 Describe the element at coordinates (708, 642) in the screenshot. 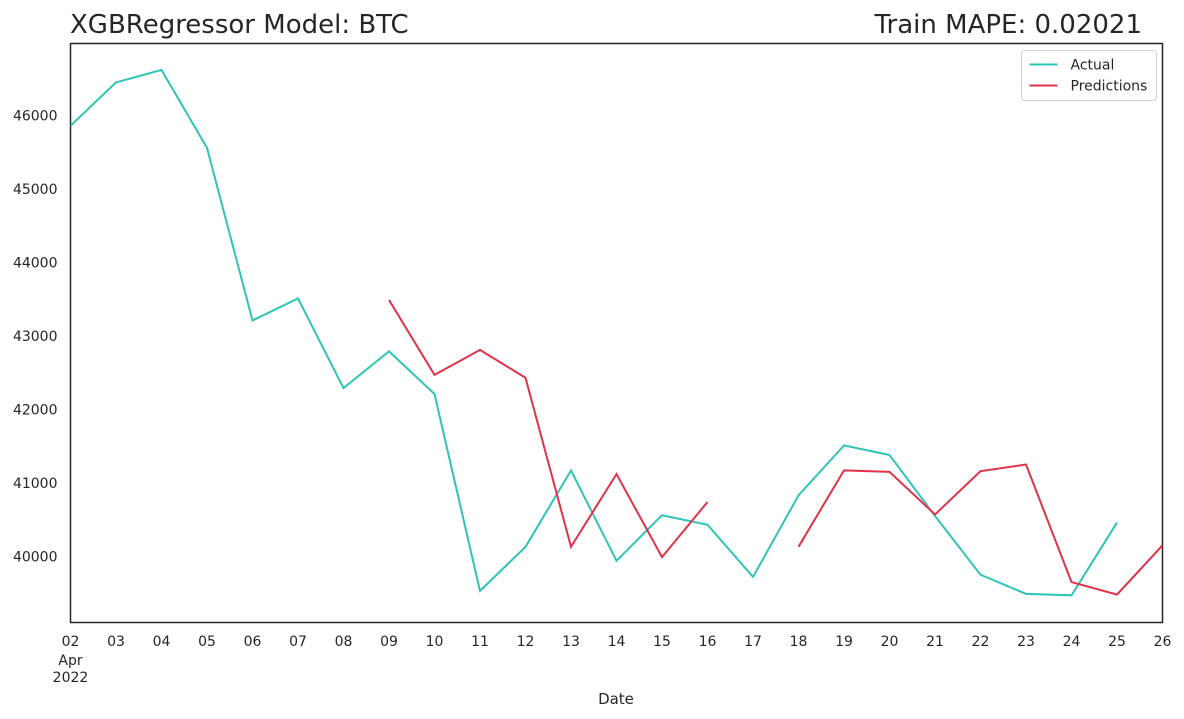

I see `x-tick-label: 16` at that location.